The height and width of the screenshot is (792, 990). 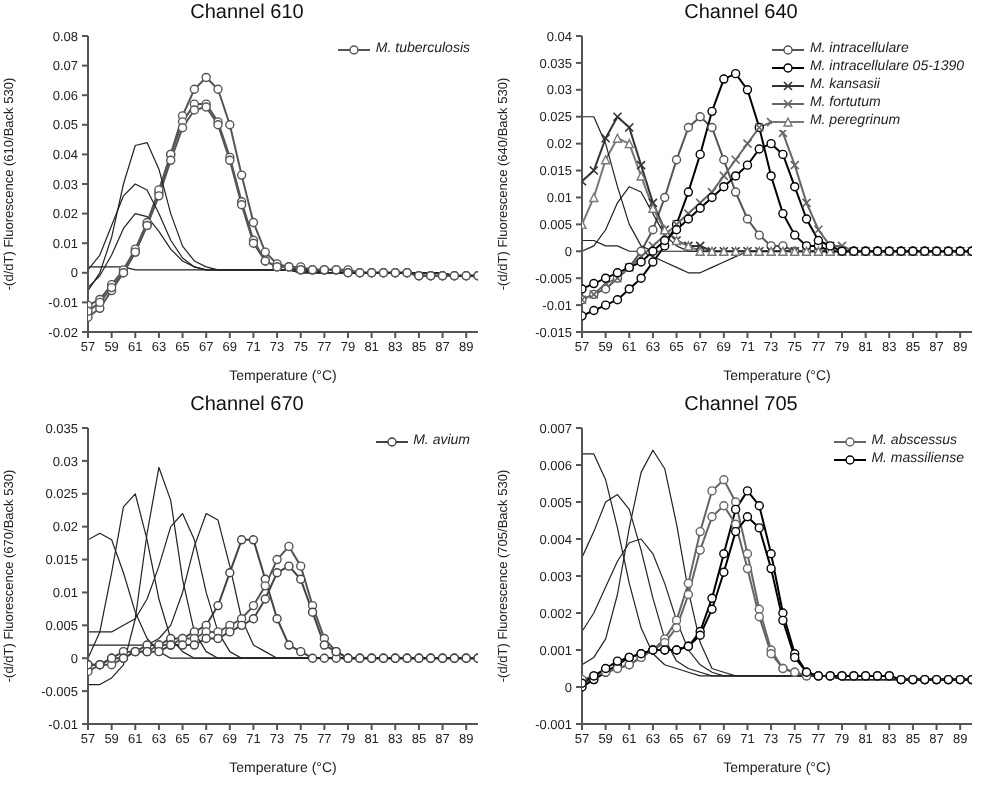 I want to click on chart-title: Channel 640, so click(x=741, y=14).